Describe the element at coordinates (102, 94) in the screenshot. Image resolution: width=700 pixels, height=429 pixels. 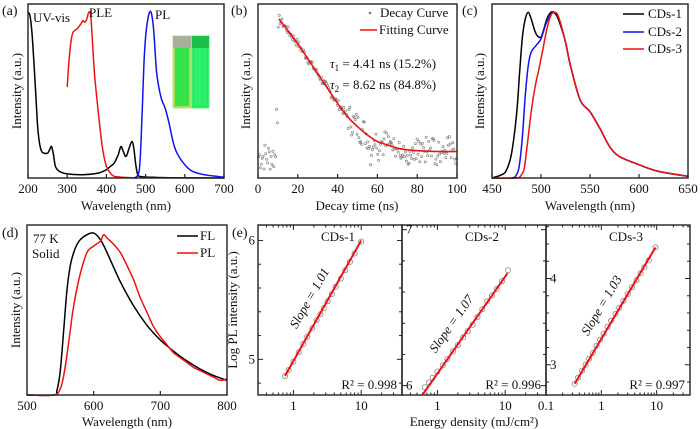
I see `series-ple-line` at that location.